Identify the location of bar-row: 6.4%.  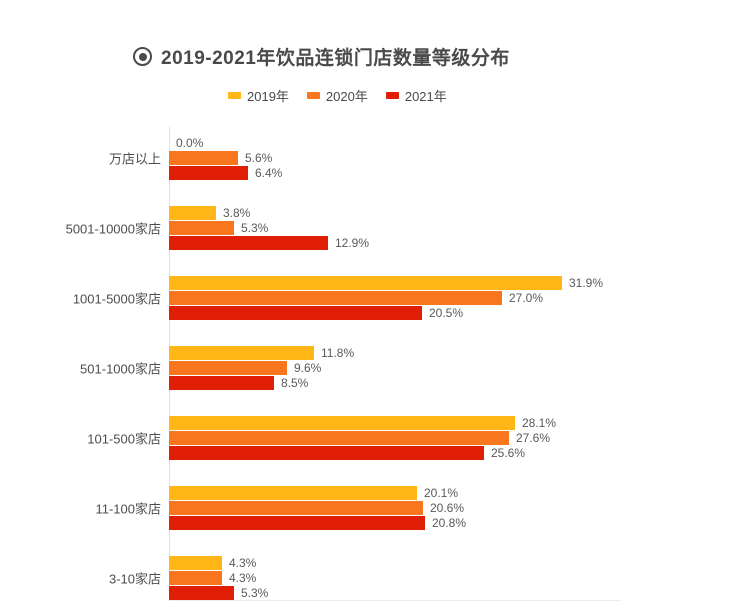
(449, 173).